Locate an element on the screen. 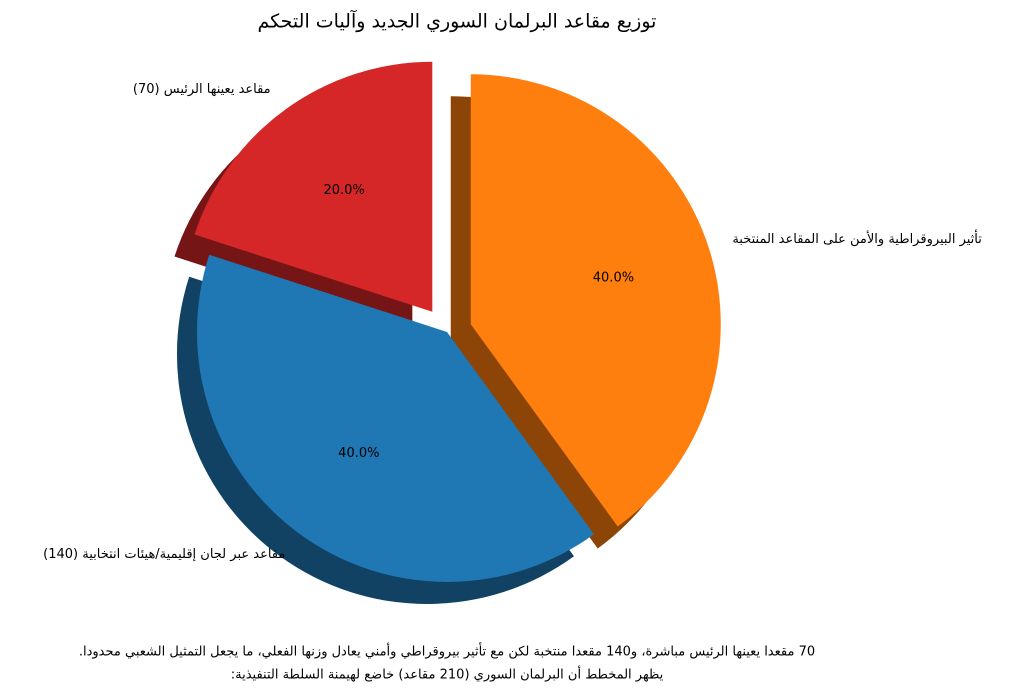 This screenshot has height=693, width=1024. value-label: 20.0% is located at coordinates (343, 190).